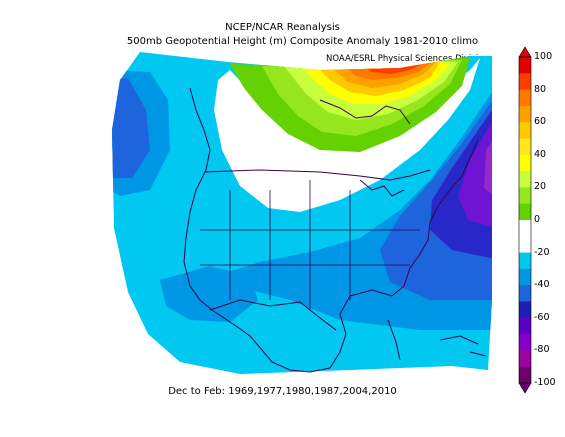 This screenshot has width=565, height=437. What do you see at coordinates (463, 346) in the screenshot?
I see `caribbean-islands` at bounding box center [463, 346].